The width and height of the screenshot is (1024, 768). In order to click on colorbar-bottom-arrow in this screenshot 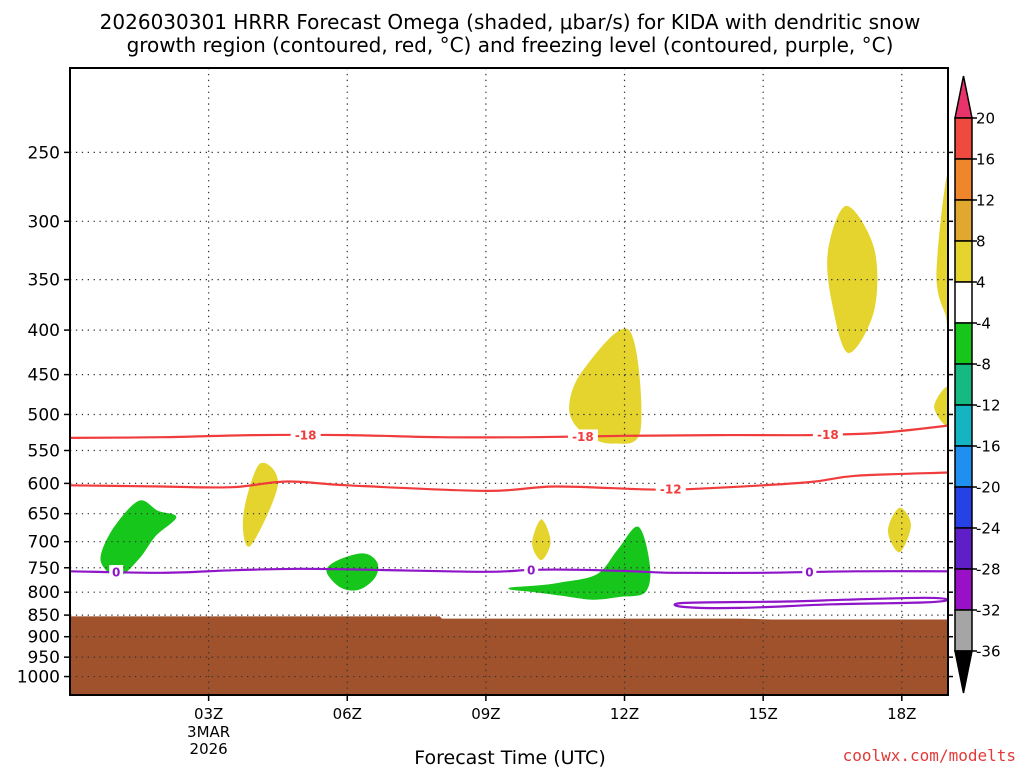, I will do `click(963, 672)`.